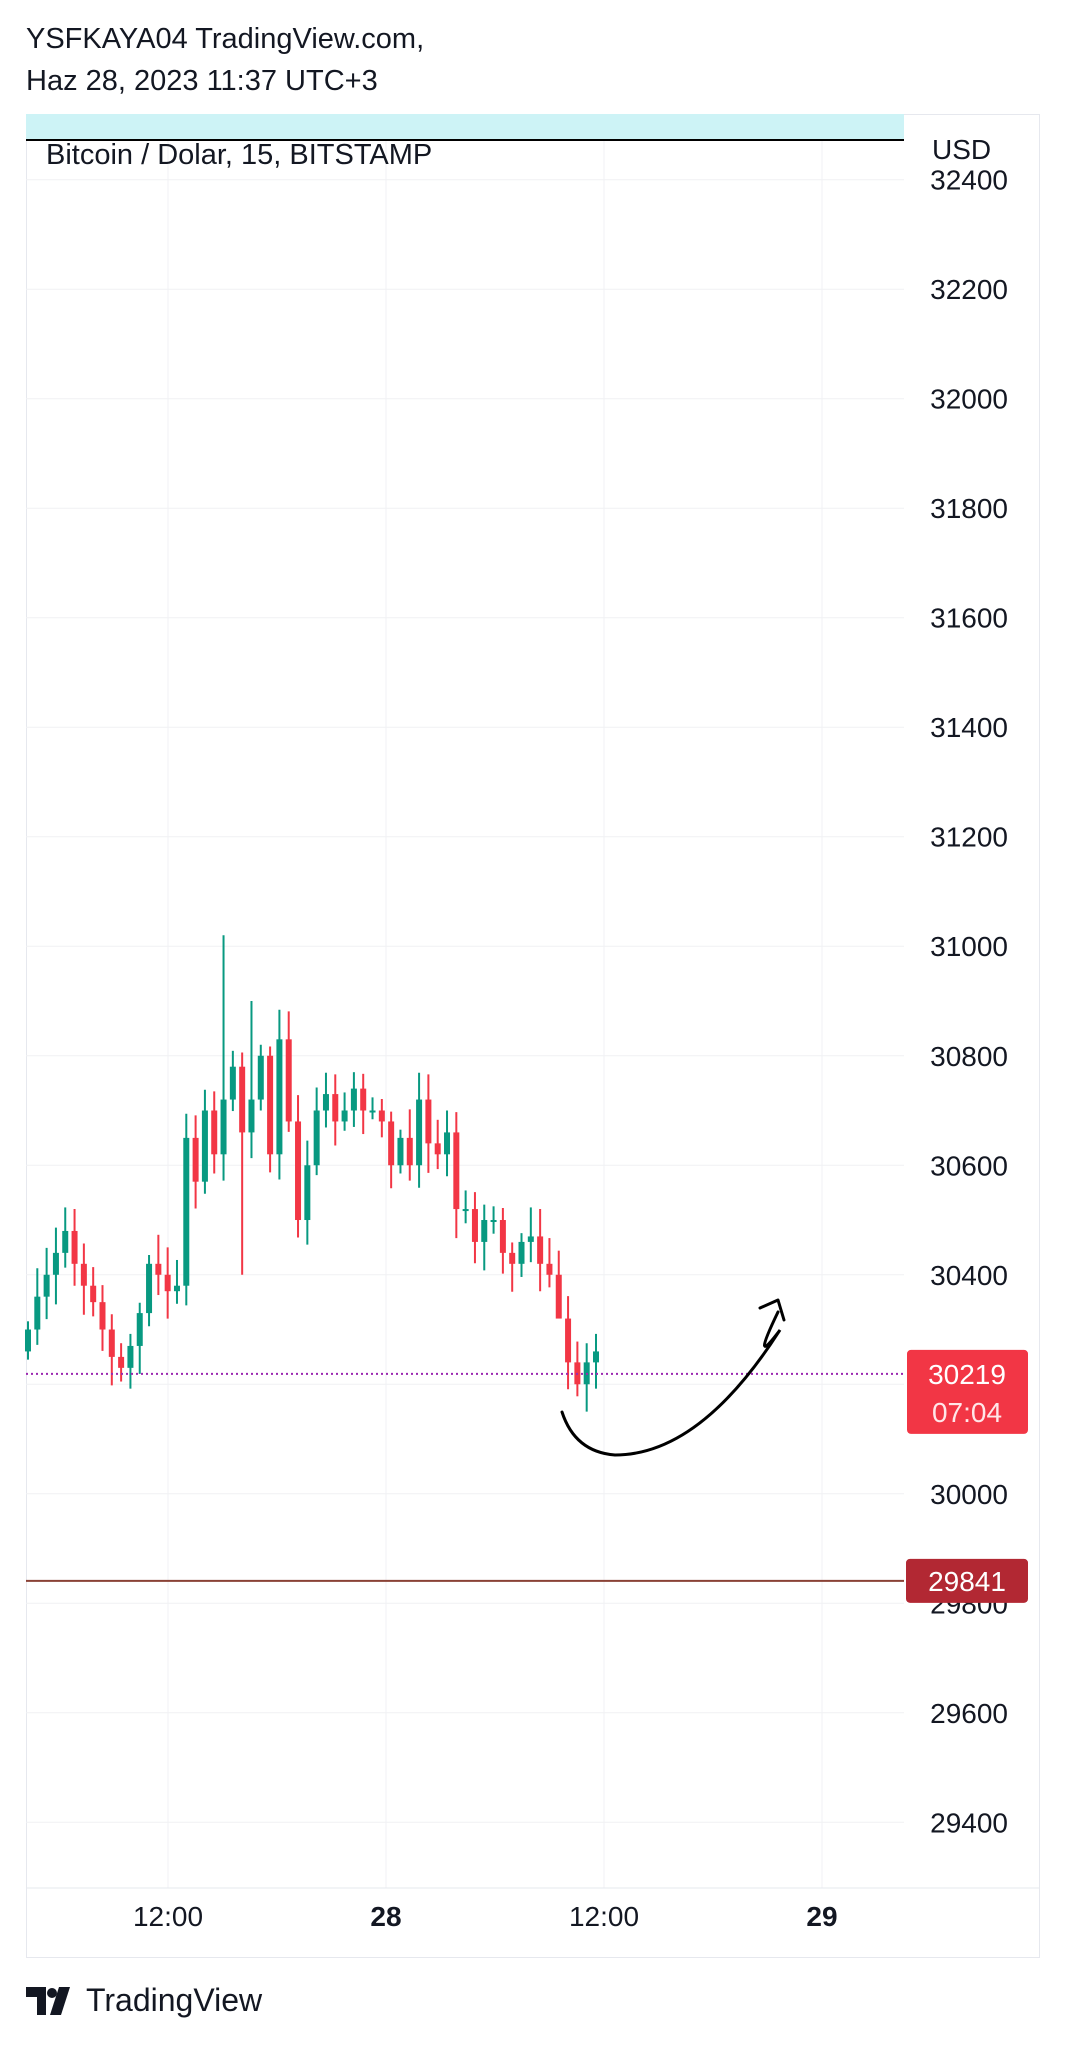  Describe the element at coordinates (969, 946) in the screenshot. I see `y-tick-label: 31000` at that location.